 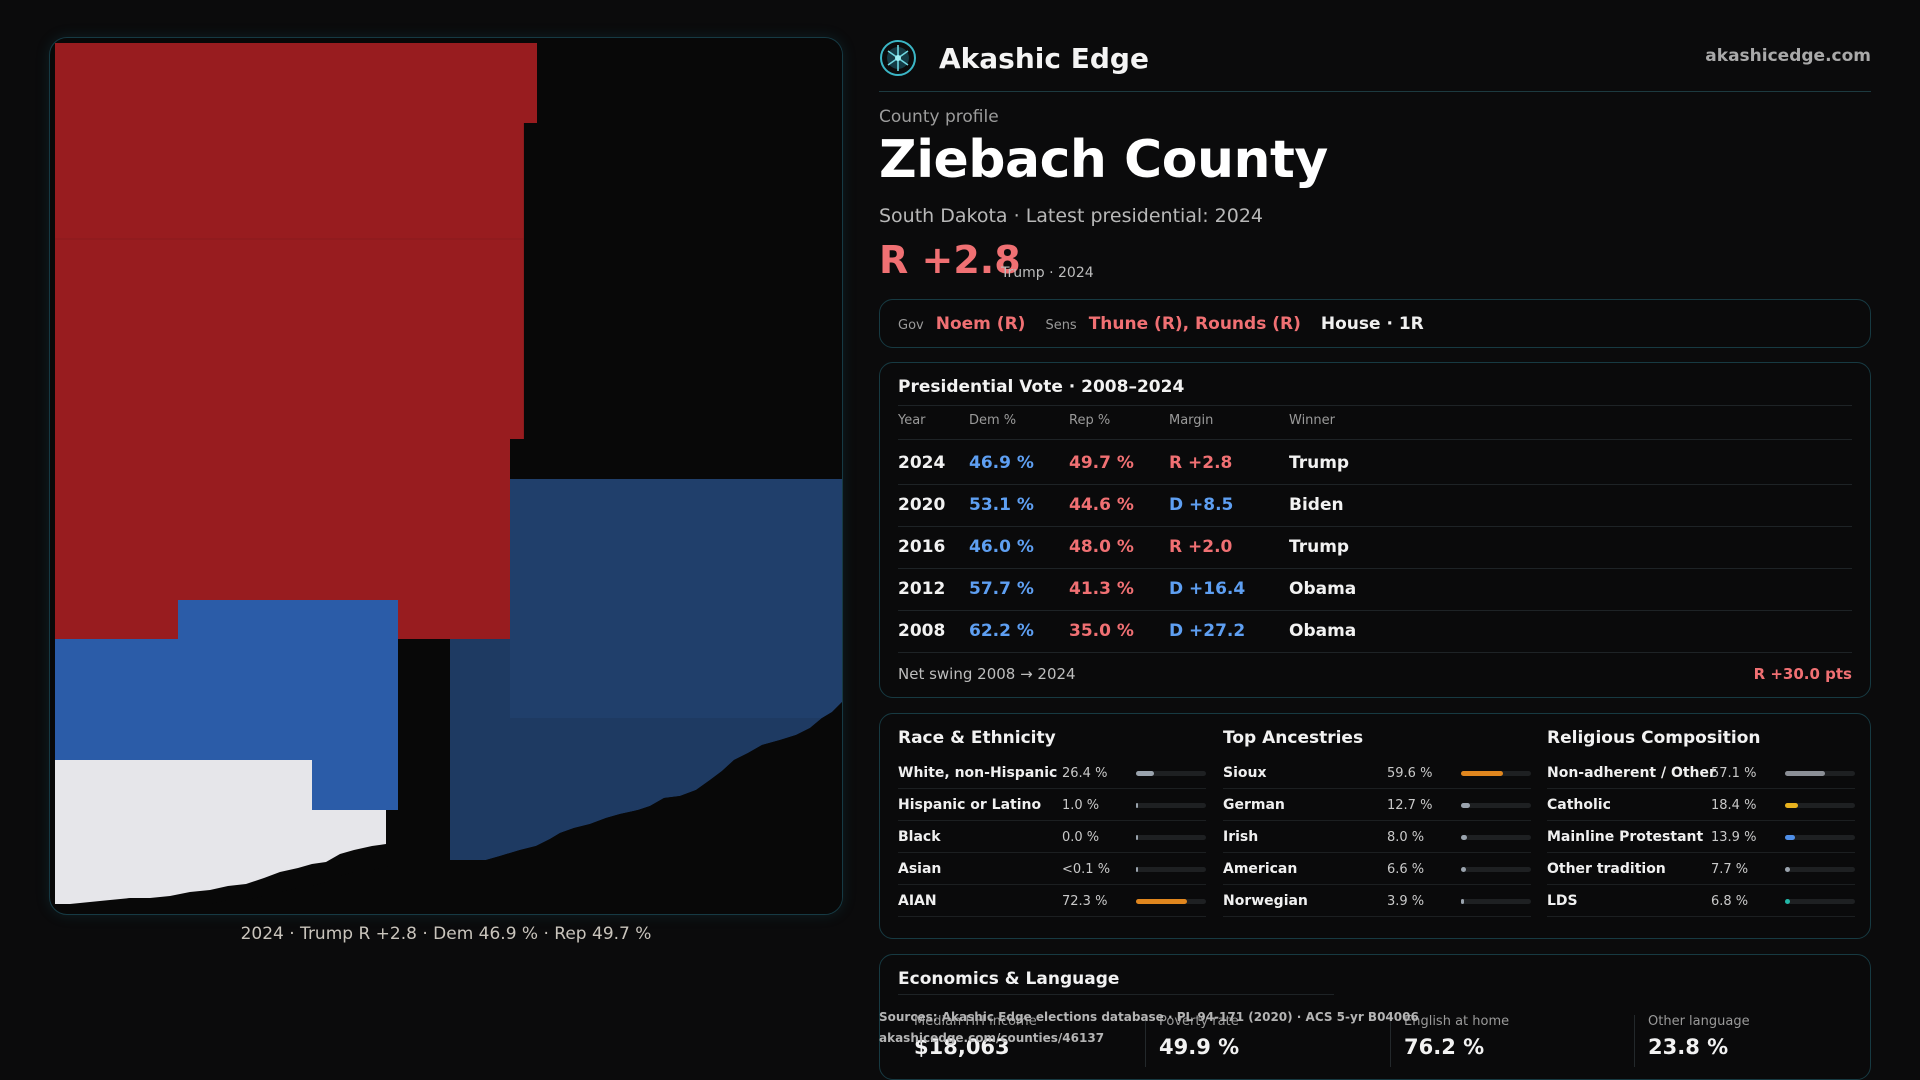 What do you see at coordinates (1699, 1036) in the screenshot?
I see `stat-other-language: Other language 23.8 %` at bounding box center [1699, 1036].